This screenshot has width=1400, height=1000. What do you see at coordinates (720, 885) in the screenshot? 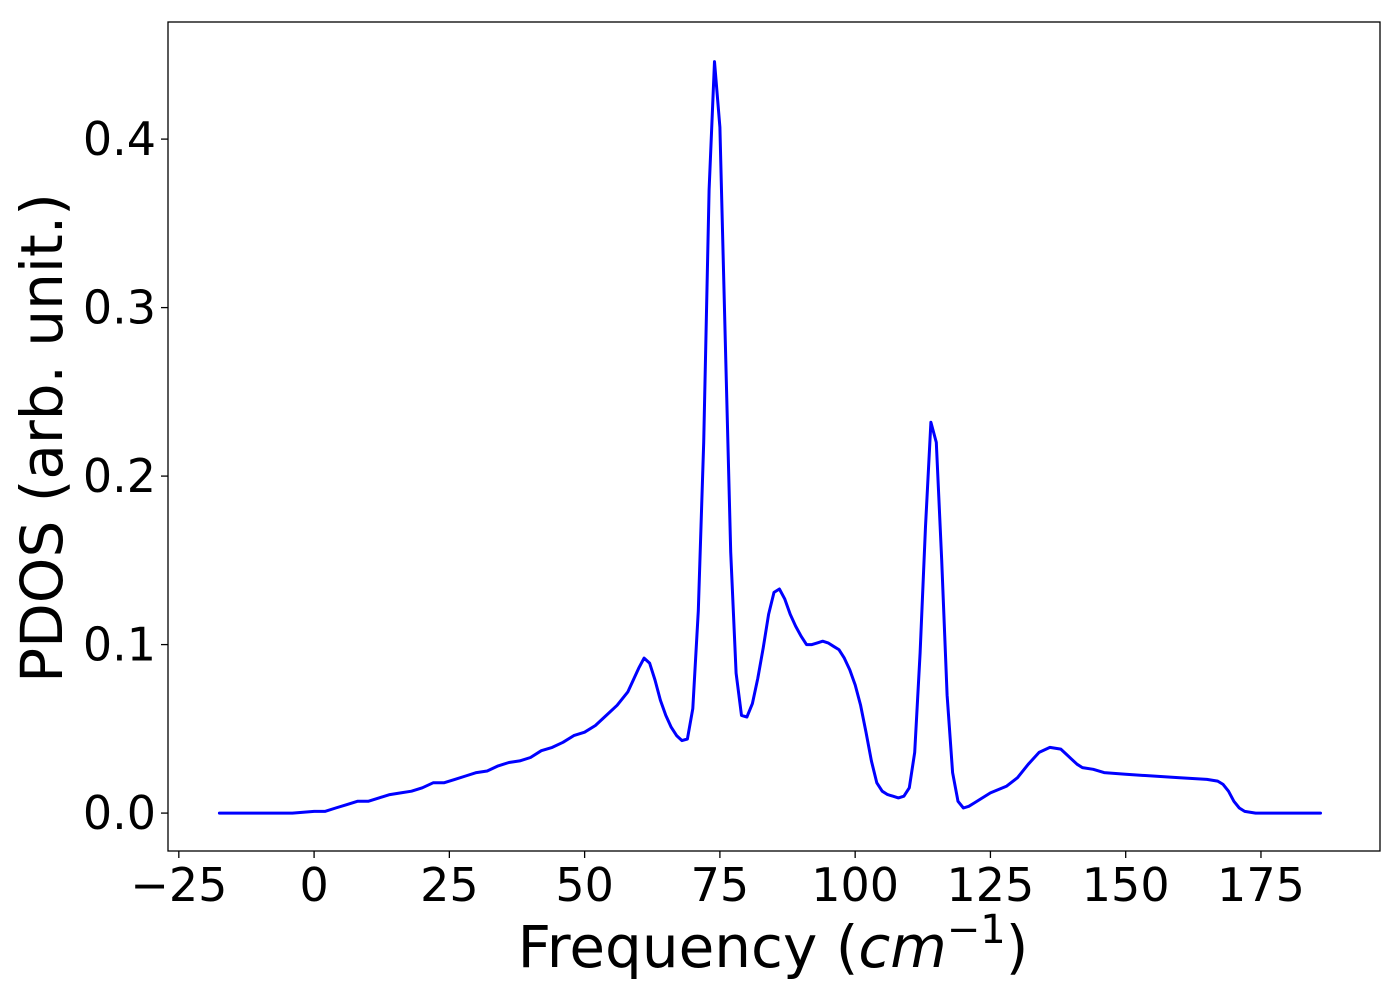
I see `x-tick-label: 75` at bounding box center [720, 885].